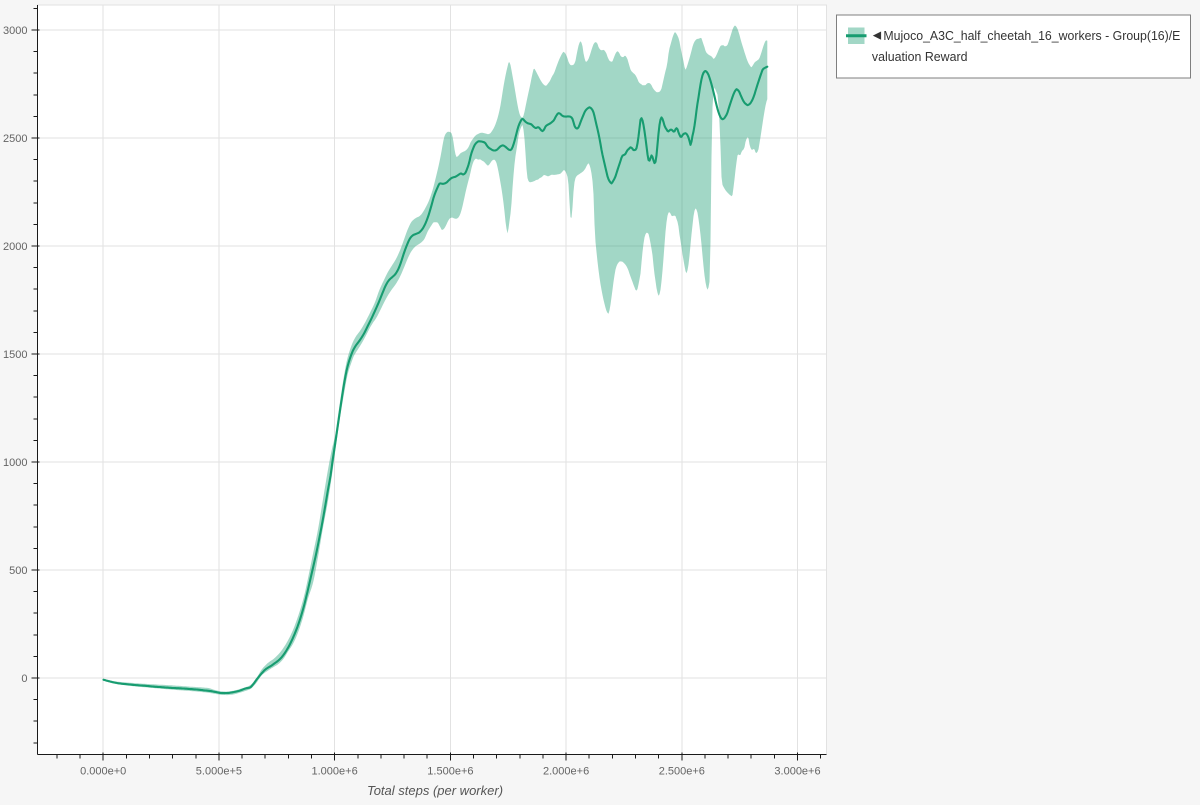 The image size is (1200, 805). I want to click on svg-text: 1000, so click(15, 463).